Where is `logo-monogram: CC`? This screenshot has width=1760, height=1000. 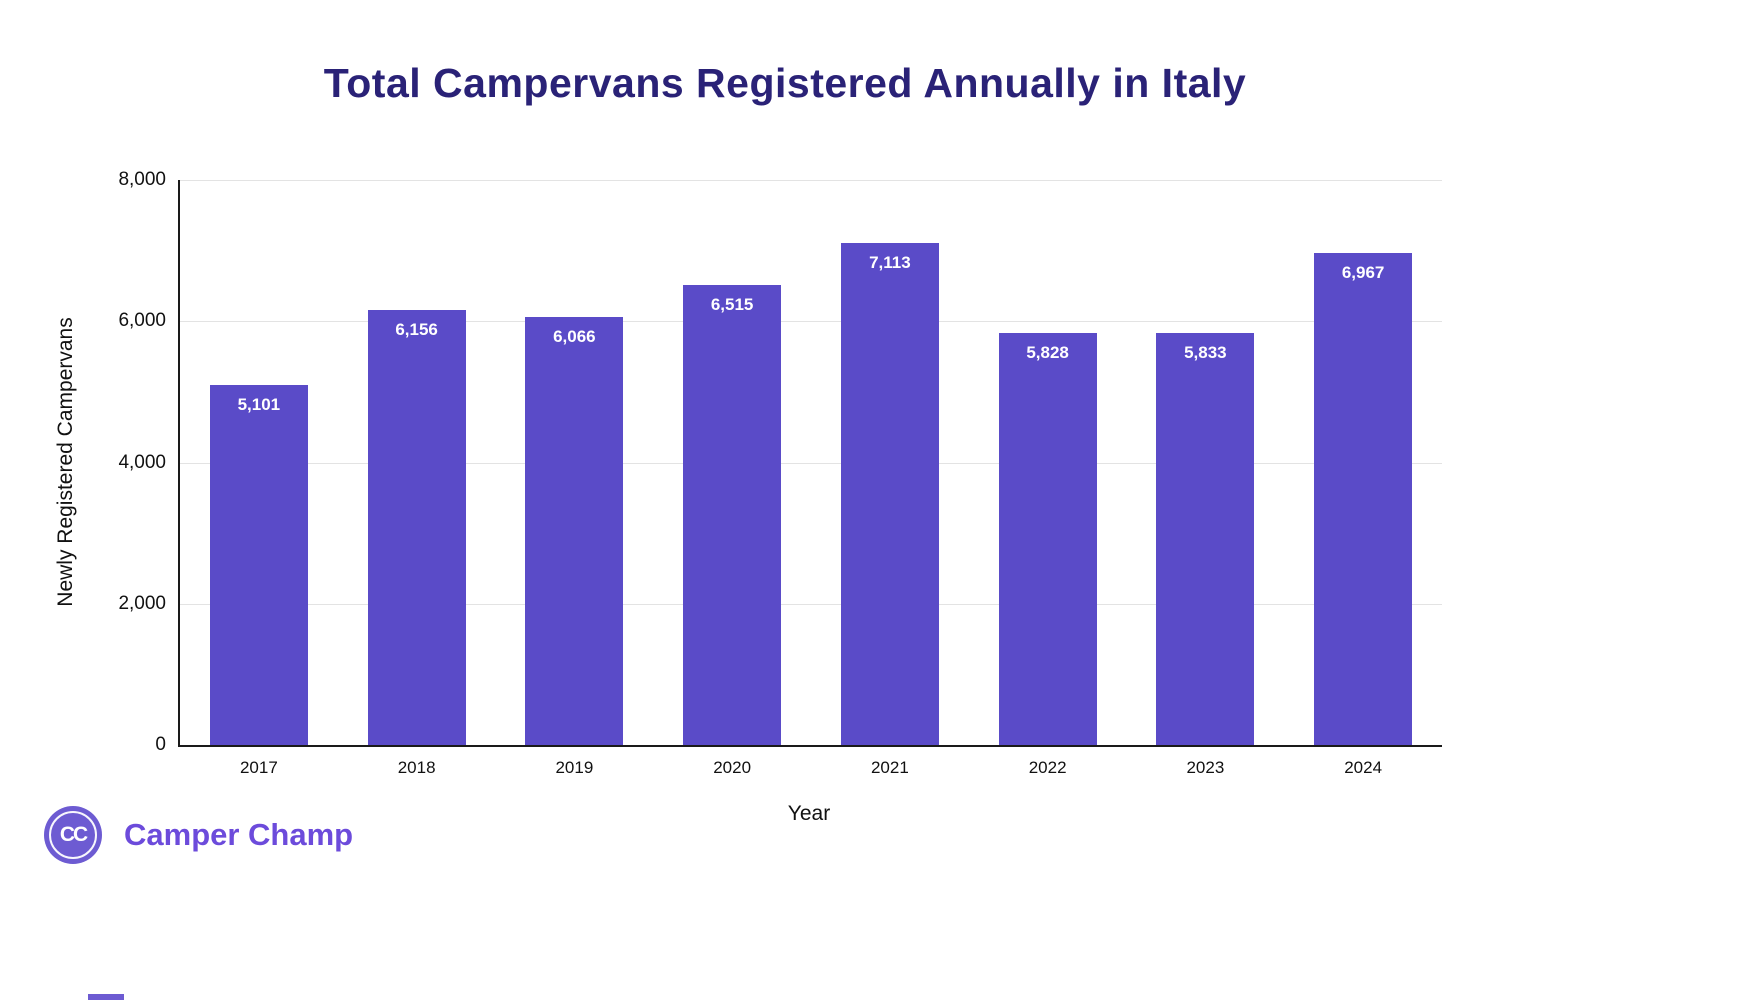
logo-monogram: CC is located at coordinates (73, 834).